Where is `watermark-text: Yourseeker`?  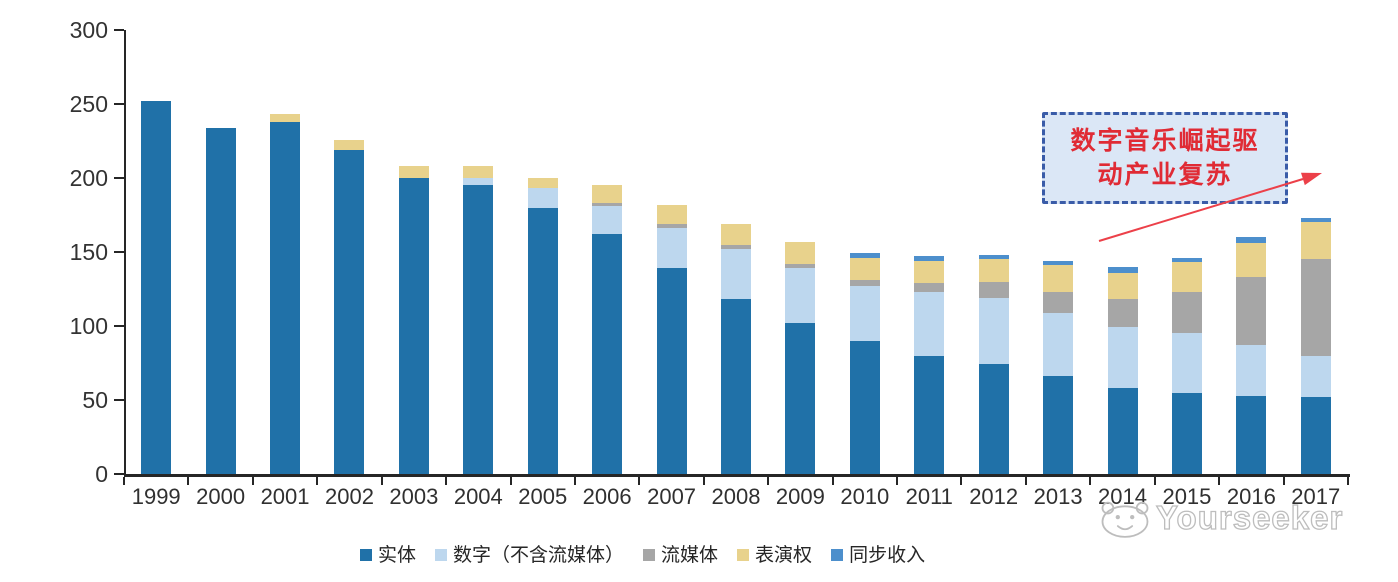 watermark-text: Yourseeker is located at coordinates (1249, 517).